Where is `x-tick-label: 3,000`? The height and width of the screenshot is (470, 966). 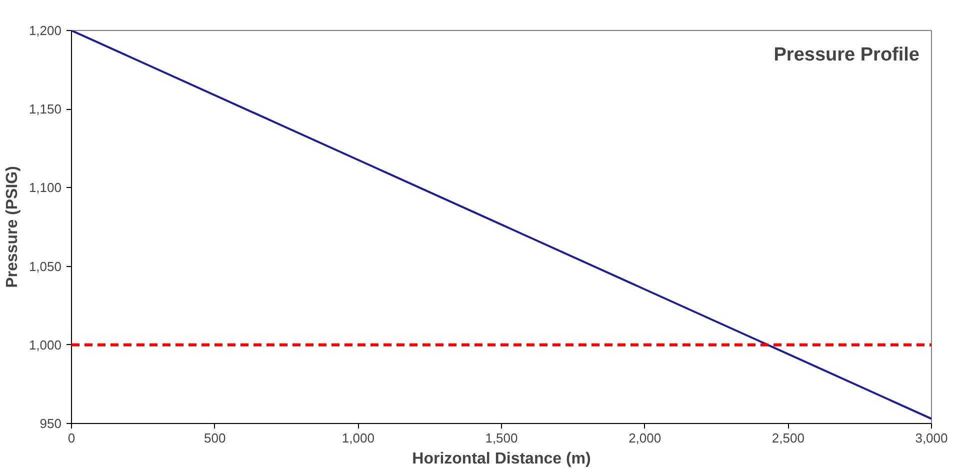
x-tick-label: 3,000 is located at coordinates (931, 438).